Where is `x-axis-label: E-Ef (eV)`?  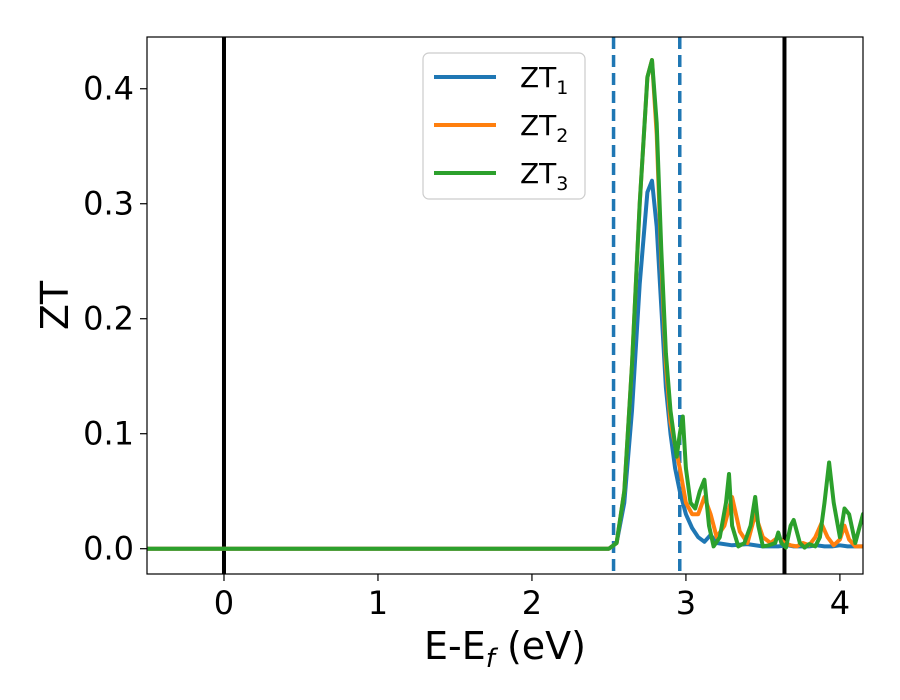 x-axis-label: E-Ef (eV) is located at coordinates (505, 649).